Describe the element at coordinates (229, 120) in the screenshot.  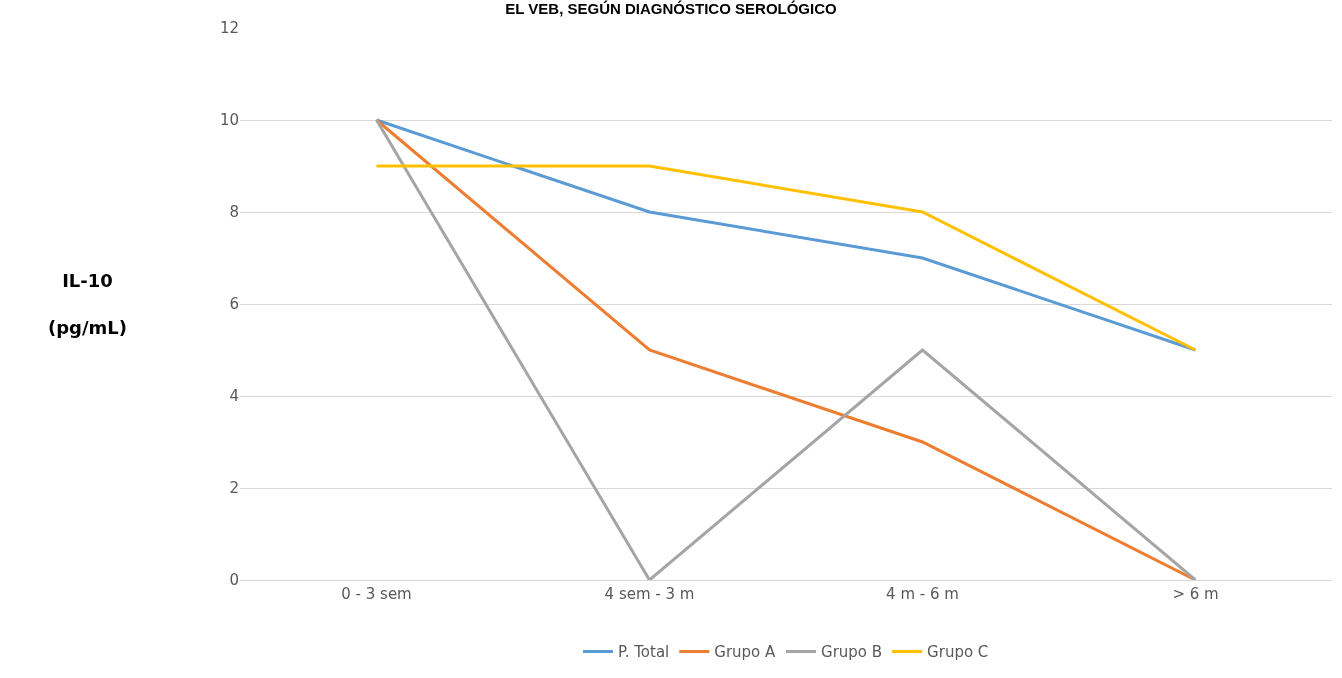
I see `y-tick-label: 10` at that location.